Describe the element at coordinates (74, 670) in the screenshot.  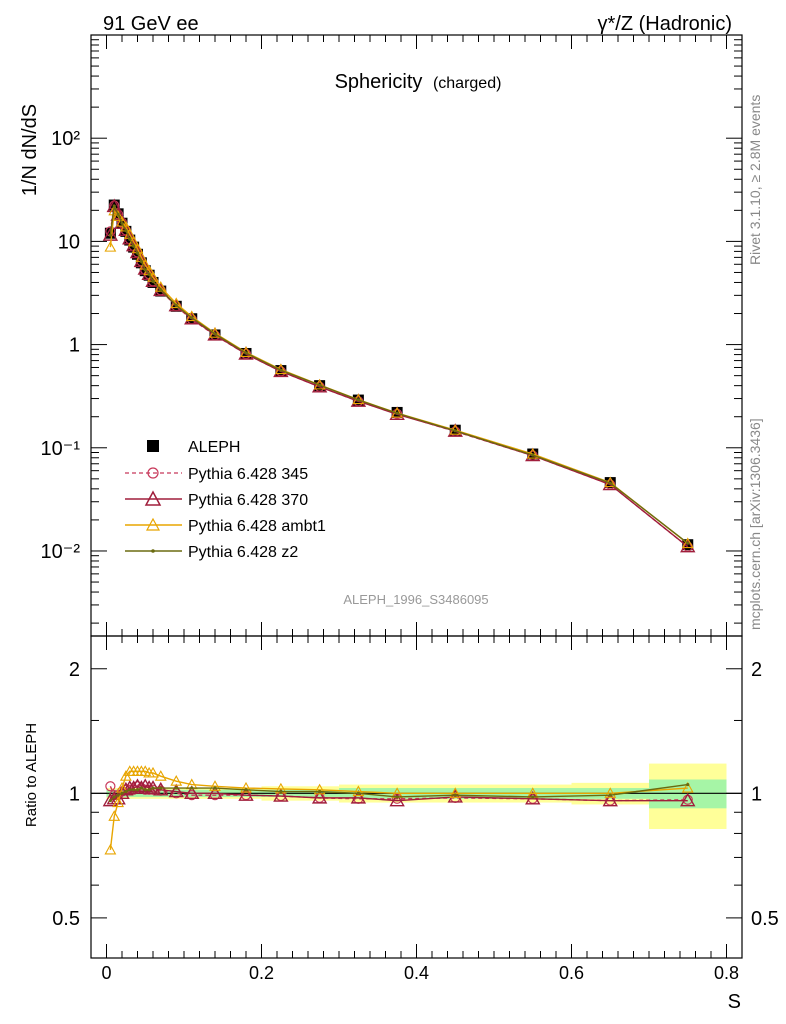
I see `ratio-y-tick-label-left: 2` at that location.